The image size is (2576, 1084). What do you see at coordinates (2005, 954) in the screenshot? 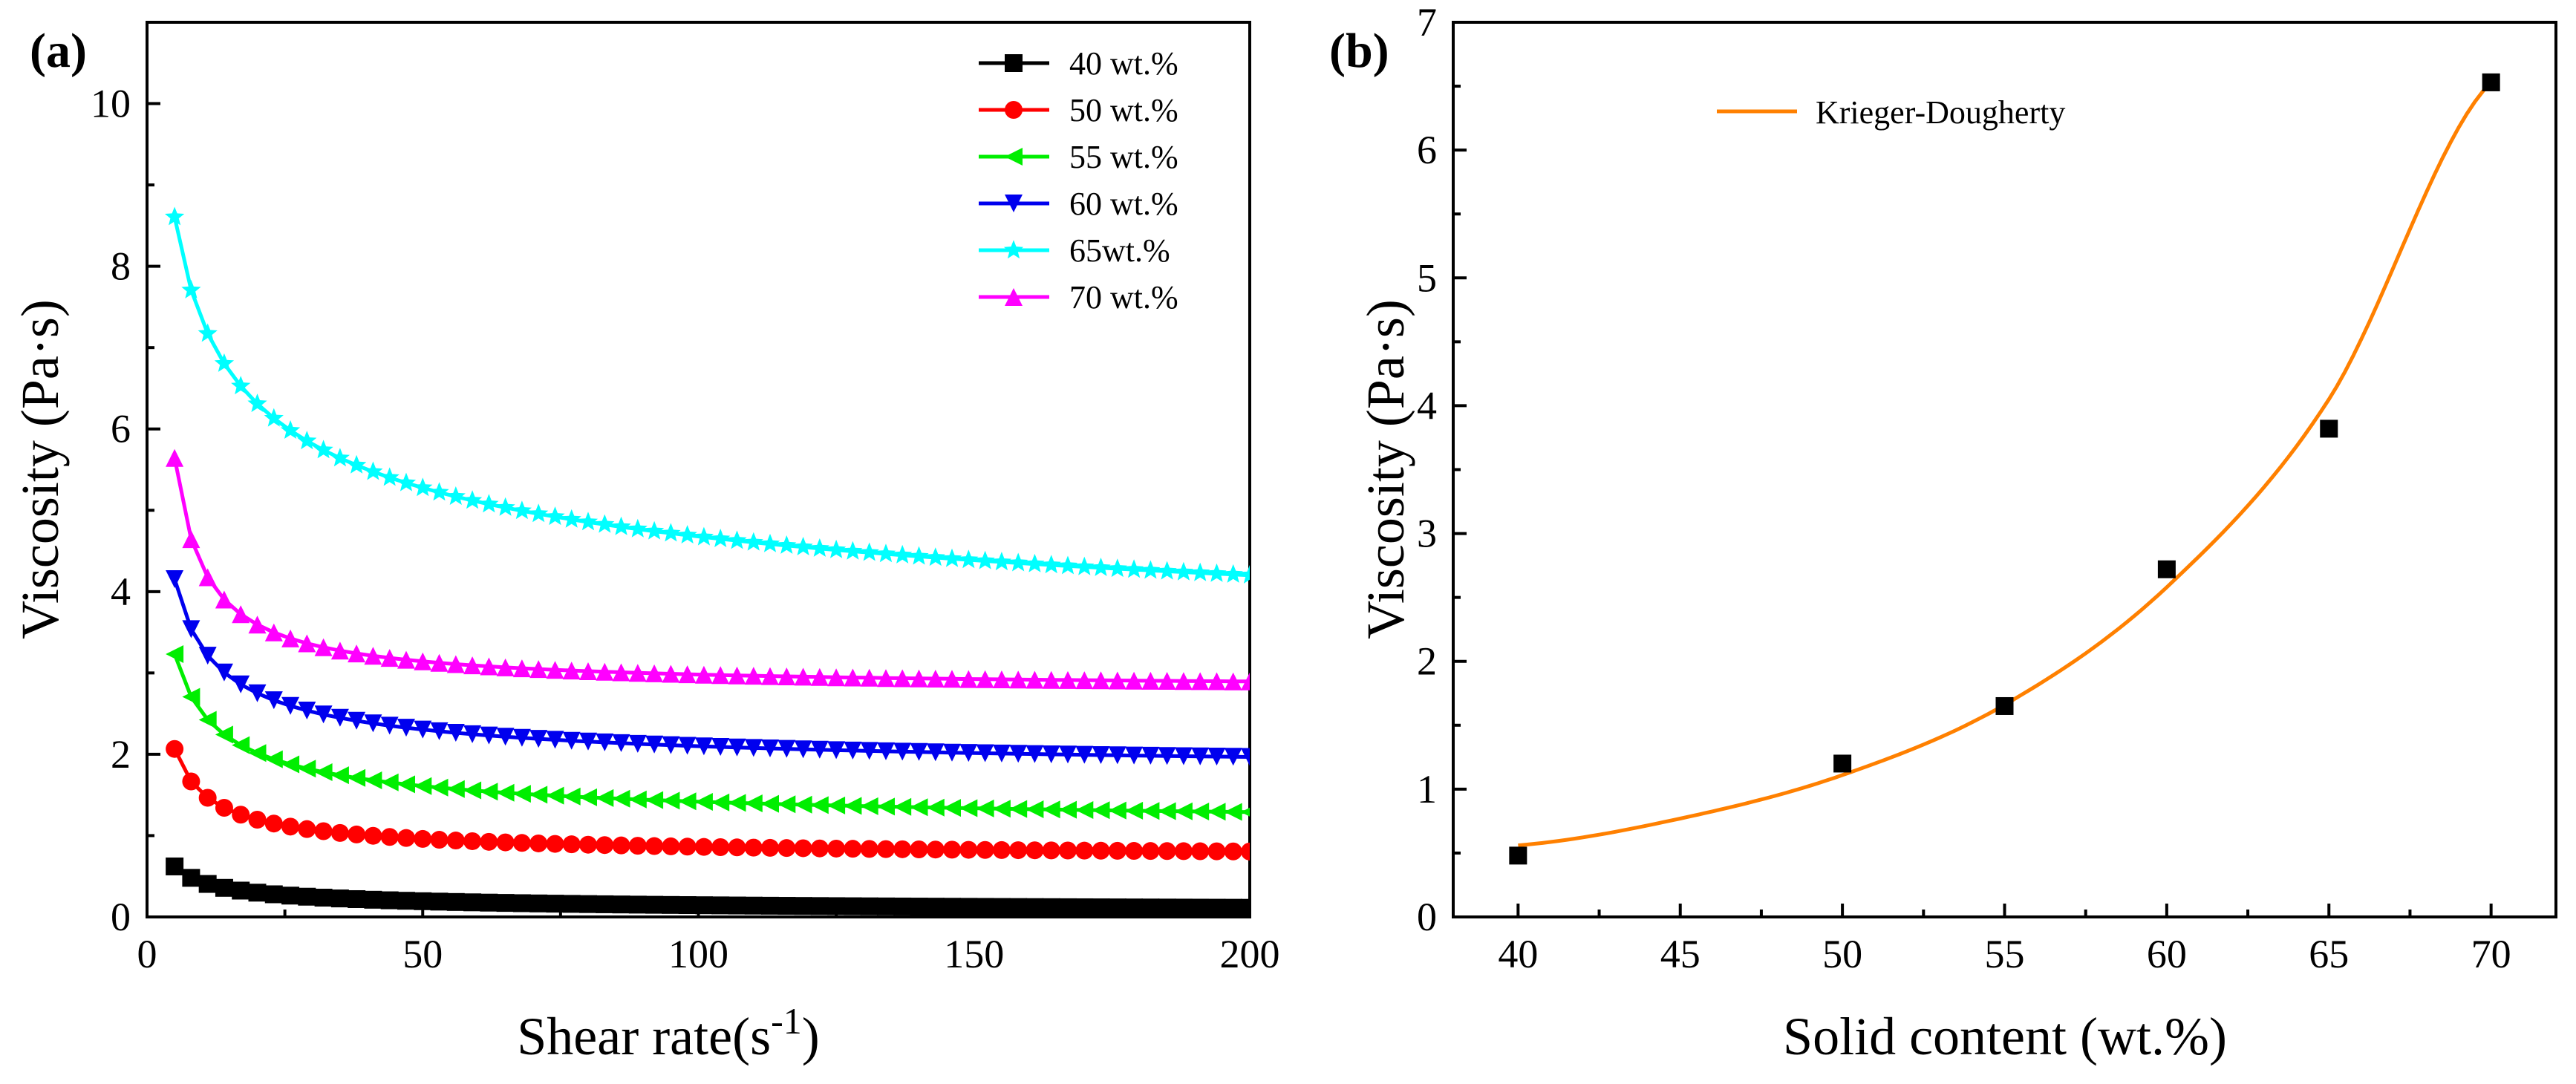
I see `x-tick-label: 55` at bounding box center [2005, 954].